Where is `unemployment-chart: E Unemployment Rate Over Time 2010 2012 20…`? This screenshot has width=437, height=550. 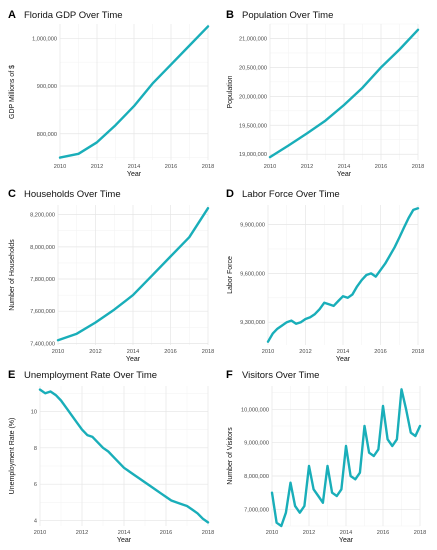 unemployment-chart: E Unemployment Rate Over Time 2010 2012 20… is located at coordinates (111, 456).